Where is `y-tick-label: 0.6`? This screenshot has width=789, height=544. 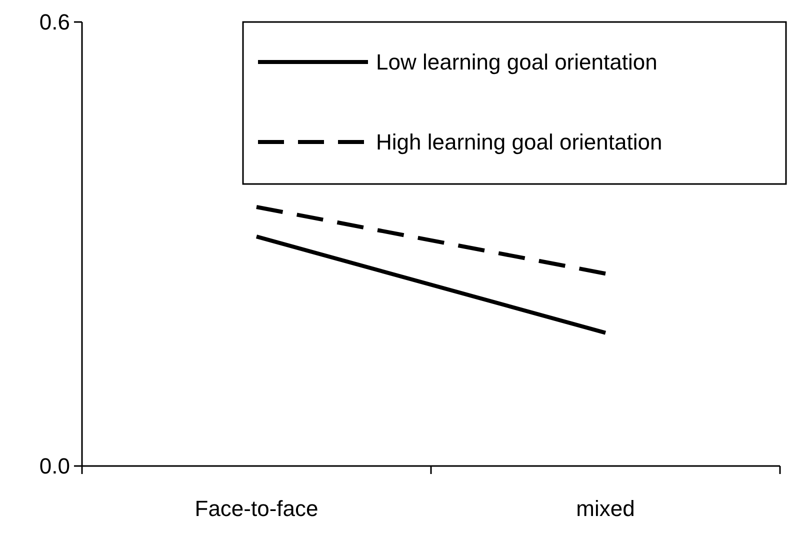 y-tick-label: 0.6 is located at coordinates (54, 22).